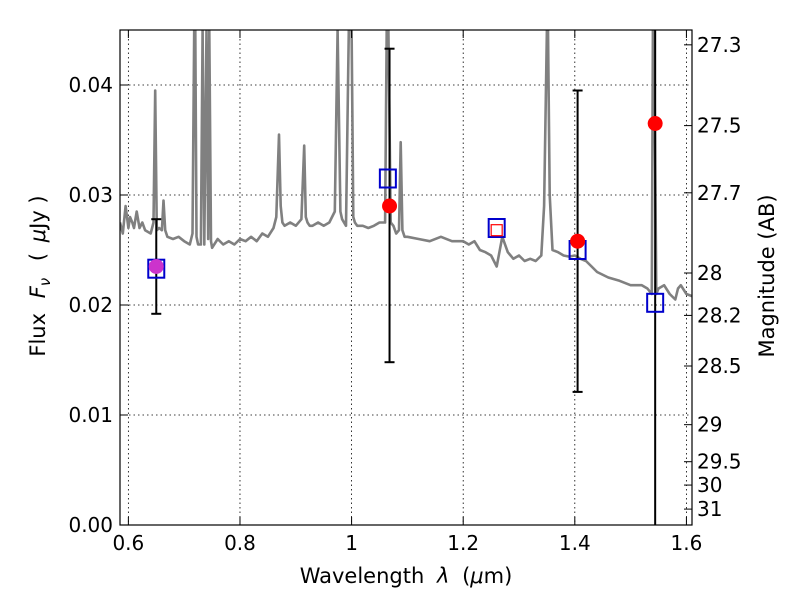  Describe the element at coordinates (719, 462) in the screenshot. I see `magnitude-tick-label: 29.5` at that location.